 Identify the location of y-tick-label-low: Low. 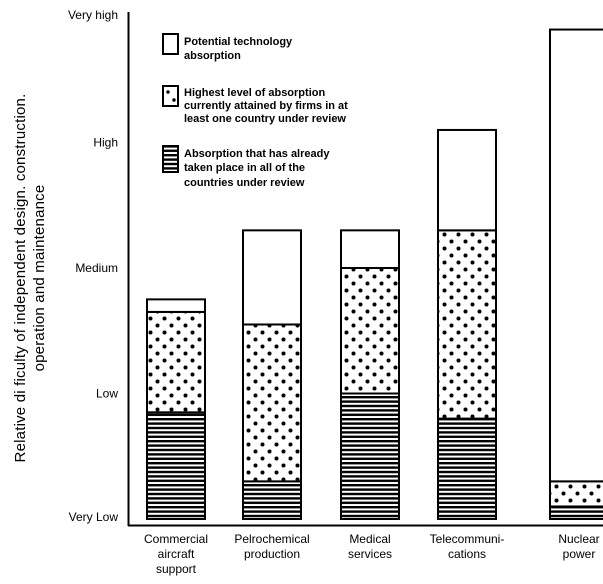
(107, 394).